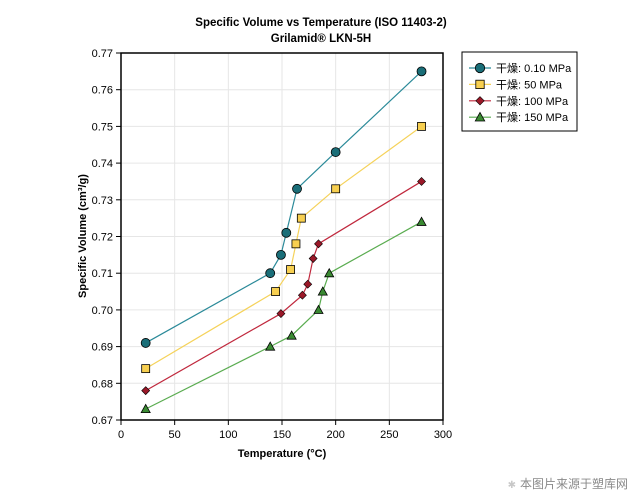 This screenshot has width=642, height=500. I want to click on y-tick-label: 0.72, so click(102, 238).